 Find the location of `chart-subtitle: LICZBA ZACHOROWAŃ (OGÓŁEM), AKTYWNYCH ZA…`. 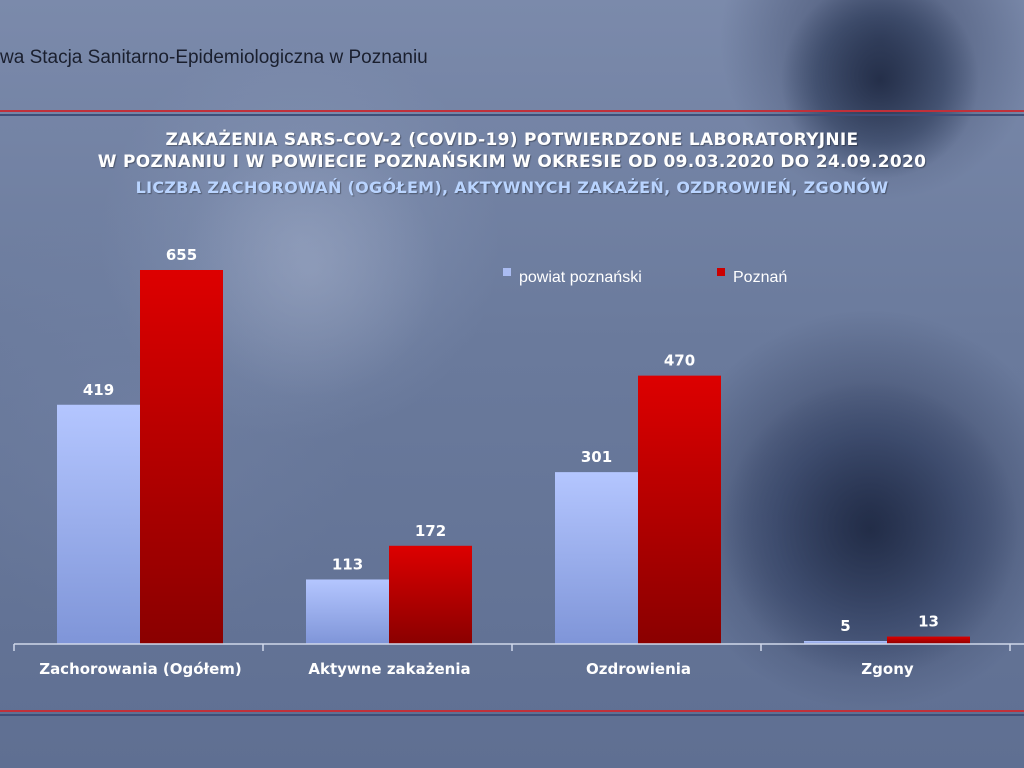

chart-subtitle: LICZBA ZACHOROWAŃ (OGÓŁEM), AKTYWNYCH ZA… is located at coordinates (512, 187).